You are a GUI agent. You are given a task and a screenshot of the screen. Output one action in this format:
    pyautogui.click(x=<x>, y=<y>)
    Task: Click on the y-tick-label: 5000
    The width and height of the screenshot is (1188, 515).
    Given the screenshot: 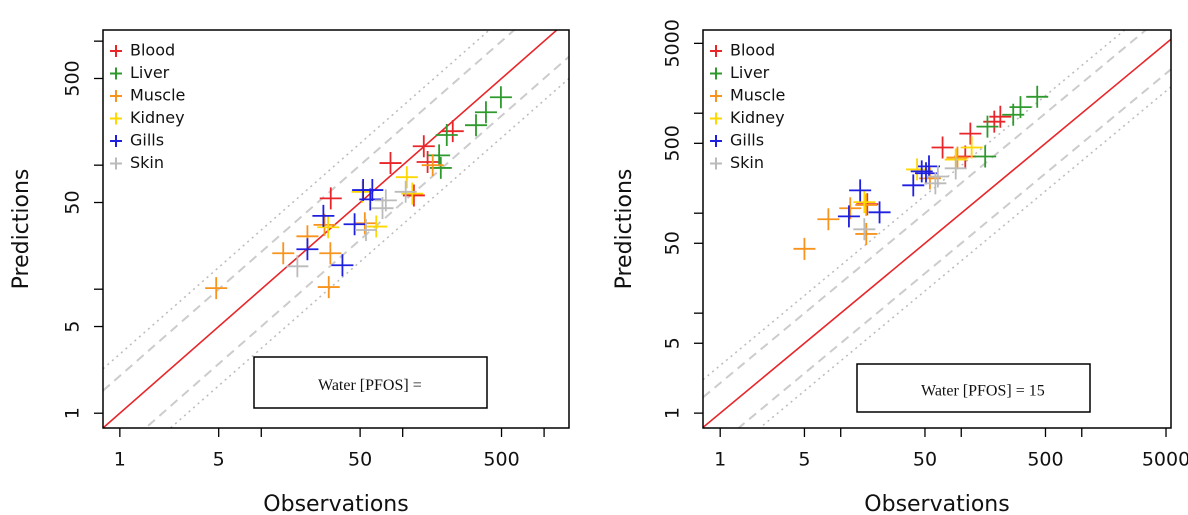 What is the action you would take?
    pyautogui.click(x=673, y=43)
    